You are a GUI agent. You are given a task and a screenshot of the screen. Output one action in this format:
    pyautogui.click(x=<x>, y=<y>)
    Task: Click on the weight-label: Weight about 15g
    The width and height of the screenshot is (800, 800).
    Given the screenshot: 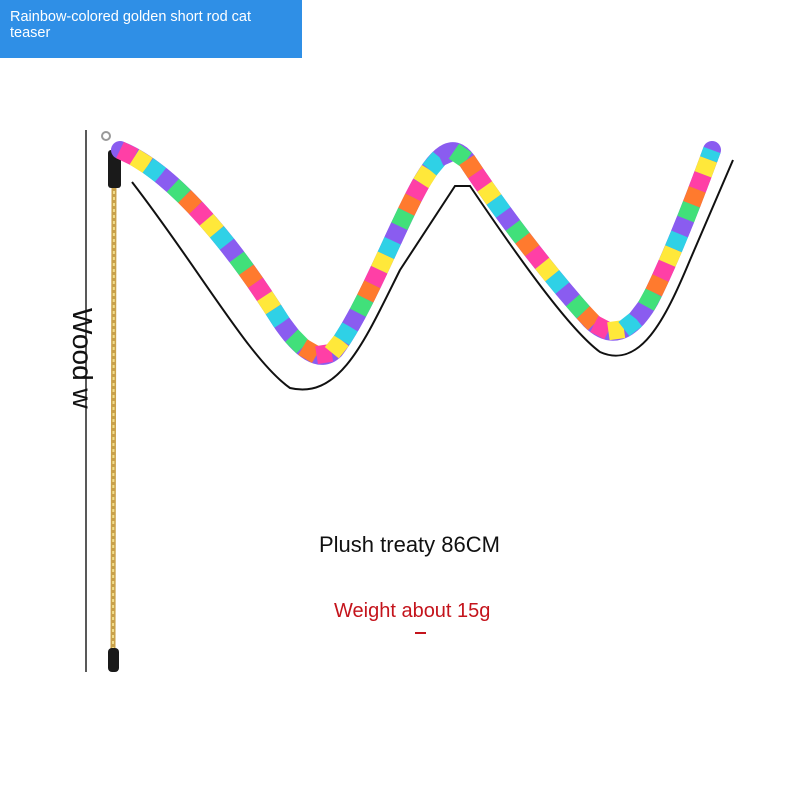 What is the action you would take?
    pyautogui.click(x=412, y=611)
    